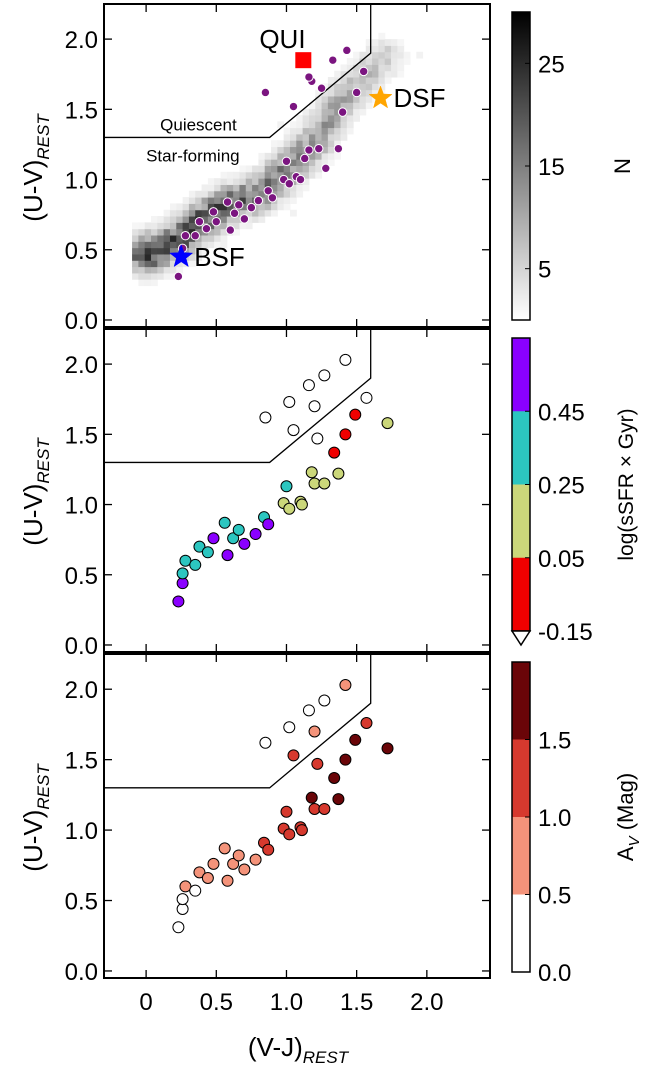  What do you see at coordinates (551, 167) in the screenshot?
I see `colorbar-tick-label: 15` at bounding box center [551, 167].